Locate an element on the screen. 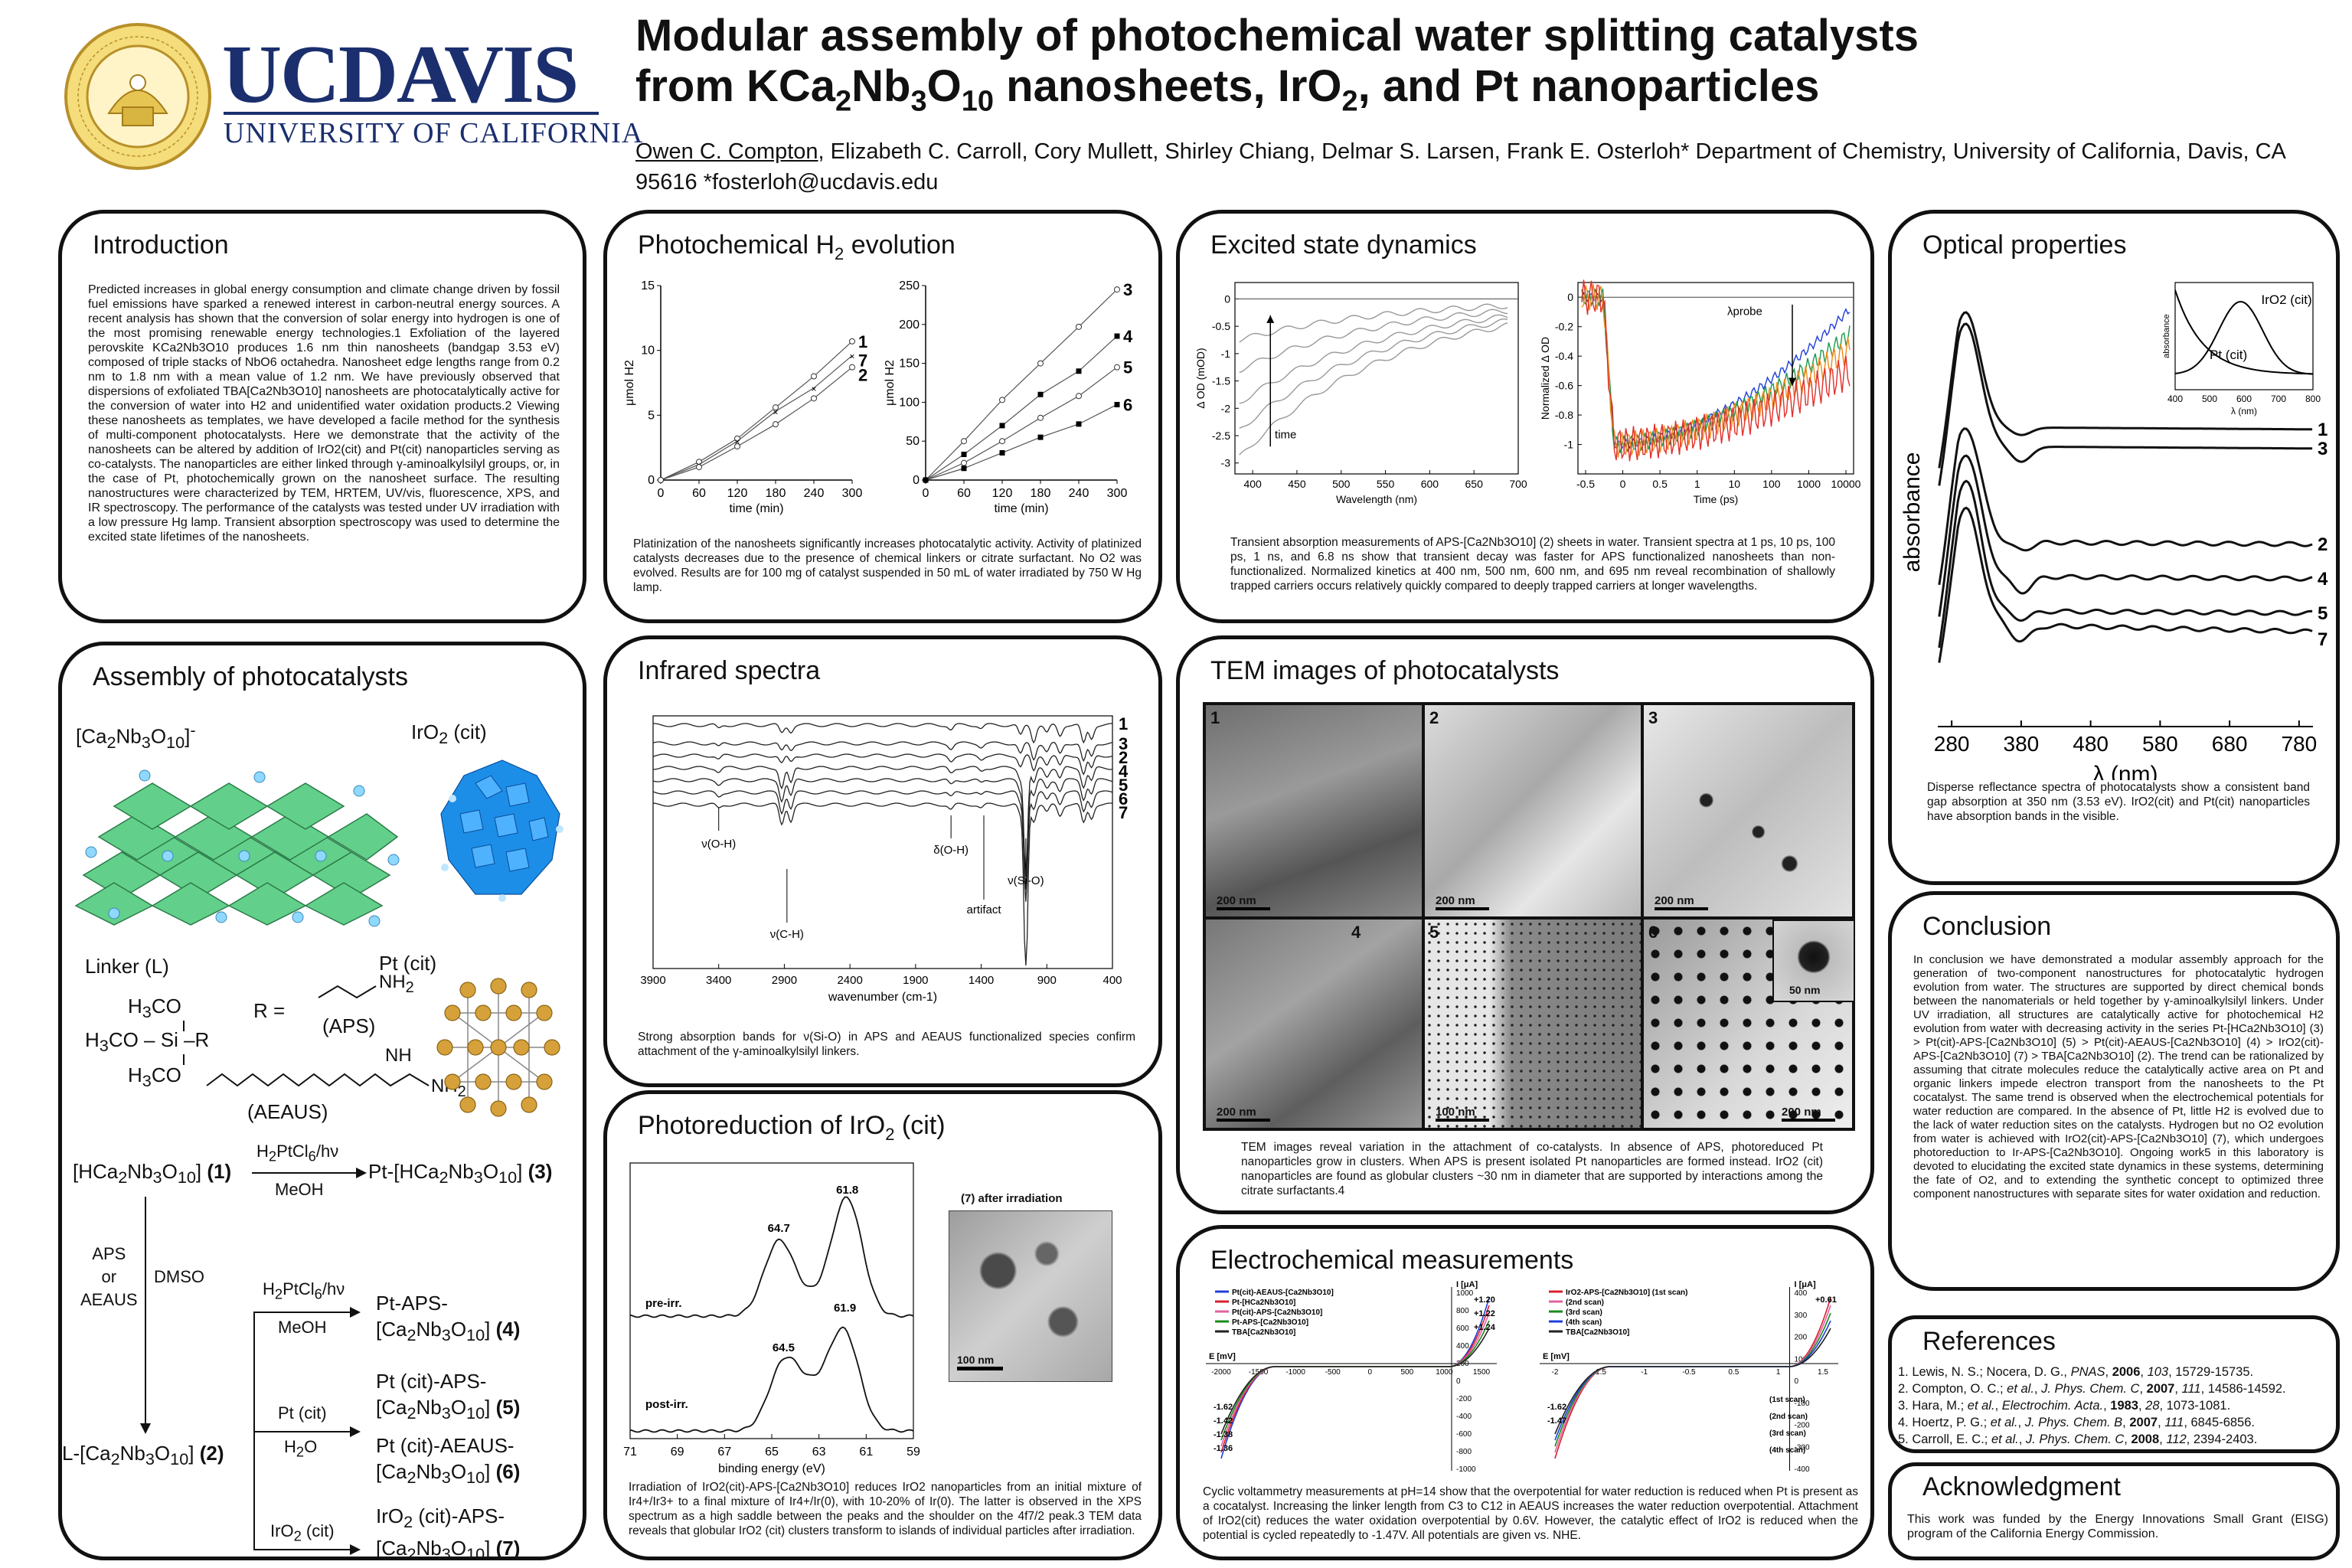  y-tick-label: 1000 is located at coordinates (1465, 1293).